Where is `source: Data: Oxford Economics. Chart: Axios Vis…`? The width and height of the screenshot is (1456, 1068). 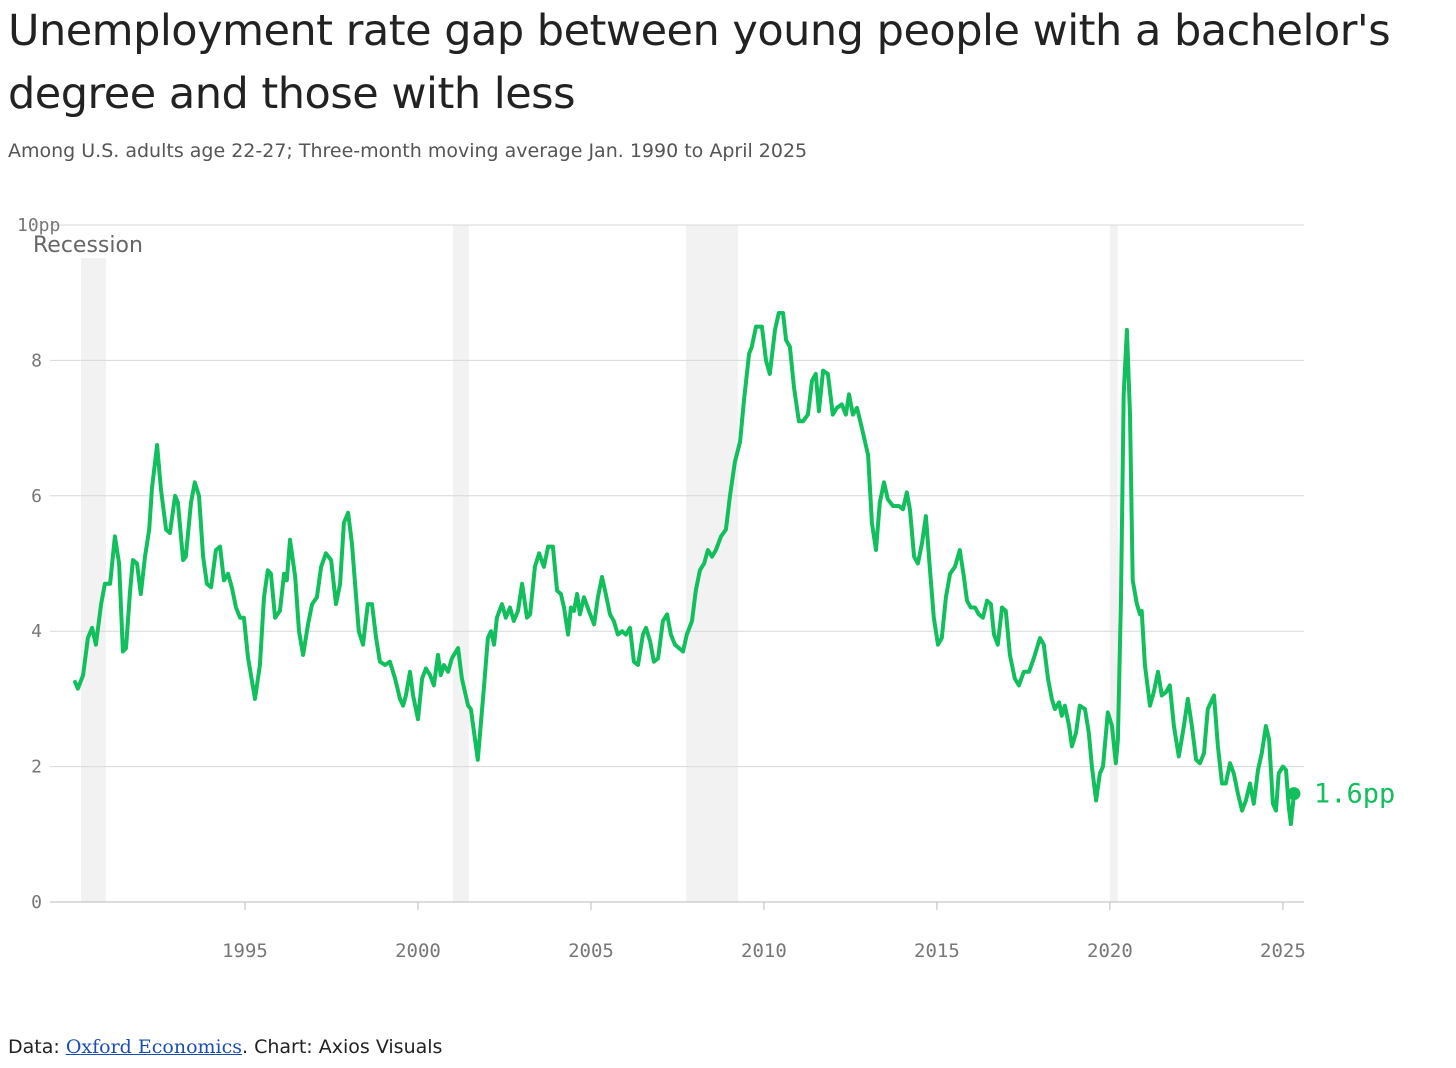 source: Data: Oxford Economics. Chart: Axios Vis… is located at coordinates (225, 1047).